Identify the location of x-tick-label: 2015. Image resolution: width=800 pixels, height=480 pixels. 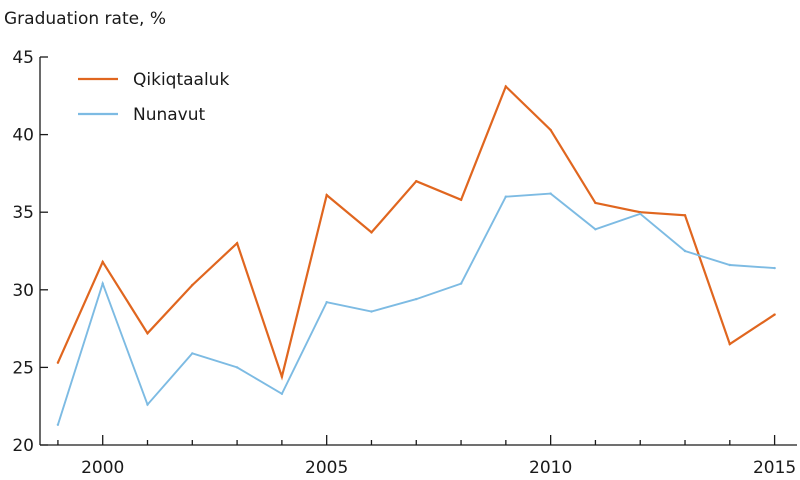
(774, 468).